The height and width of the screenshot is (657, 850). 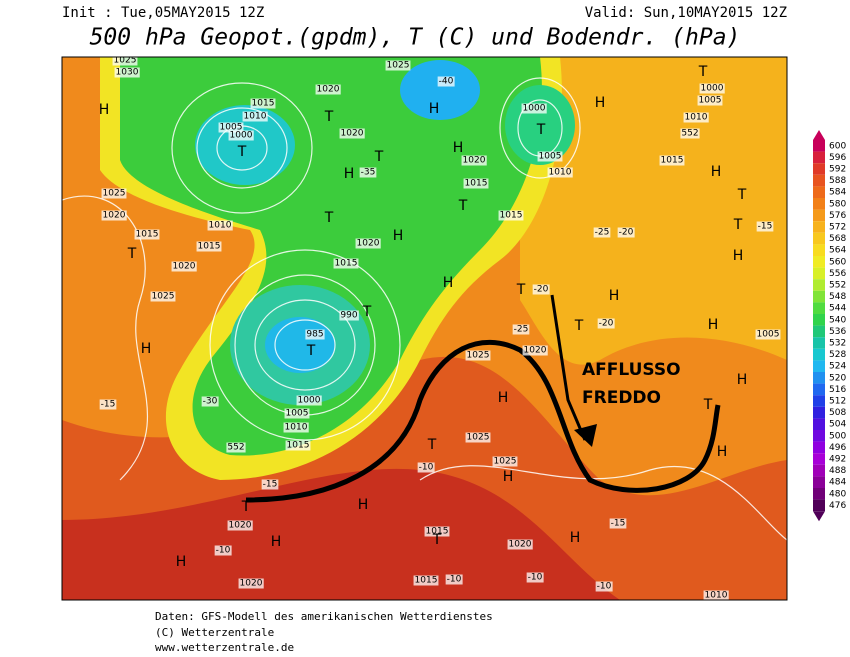 What do you see at coordinates (837, 274) in the screenshot?
I see `colorbar-label: 556` at bounding box center [837, 274].